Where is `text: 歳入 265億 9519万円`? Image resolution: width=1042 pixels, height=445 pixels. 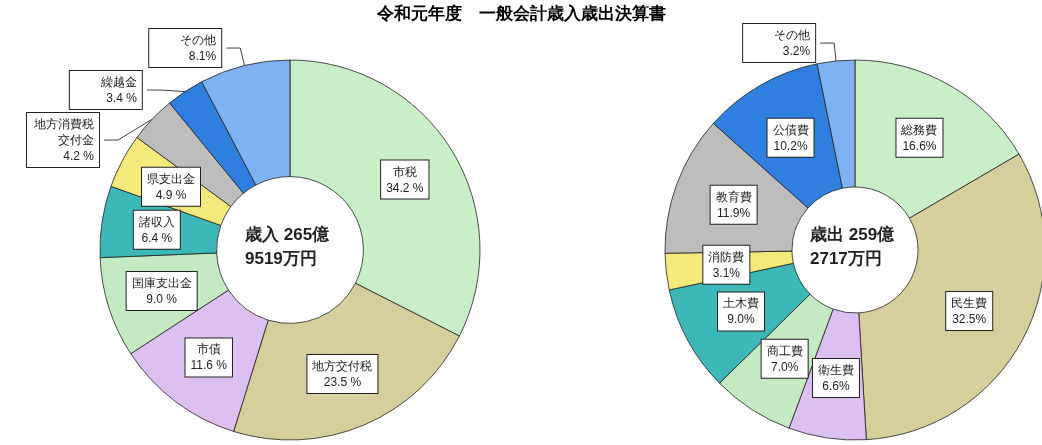 text: 歳入 265億 9519万円 is located at coordinates (287, 246).